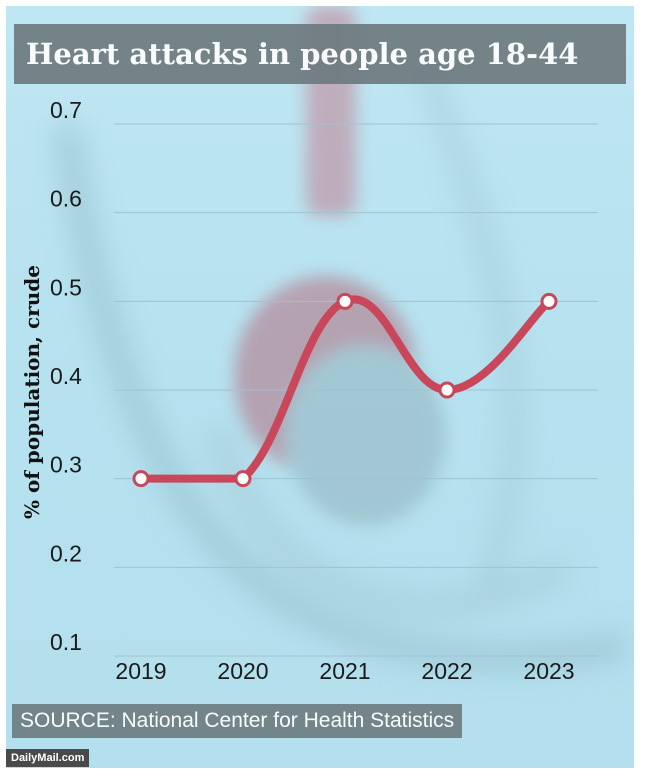 The image size is (648, 779). Describe the element at coordinates (302, 54) in the screenshot. I see `chart-title: Heart attacks in people age 18-44` at that location.